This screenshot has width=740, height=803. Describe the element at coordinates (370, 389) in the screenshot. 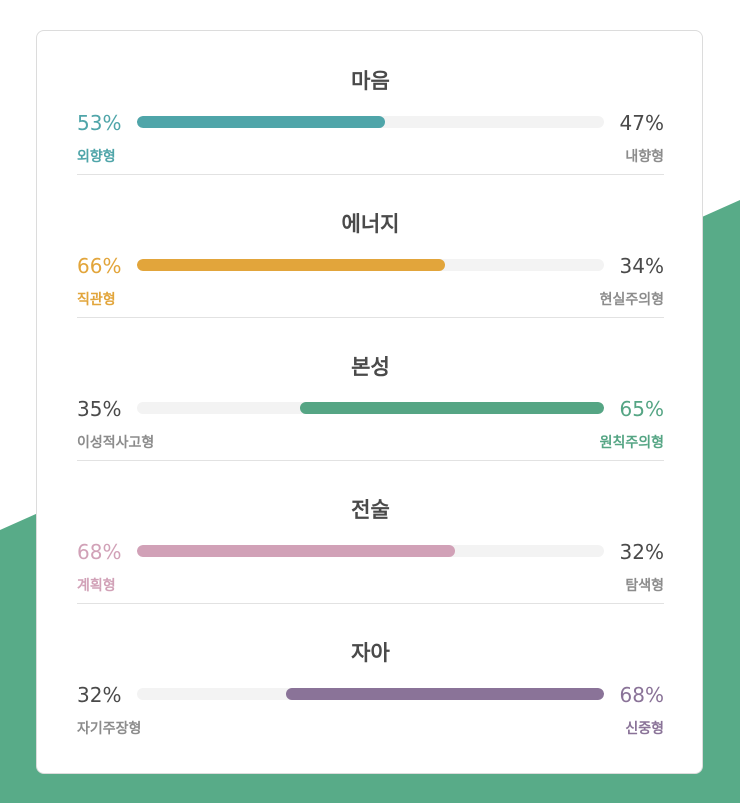

I see `trait-nature: 본성 35% 65% 이성적사고형 원칙주의형` at that location.